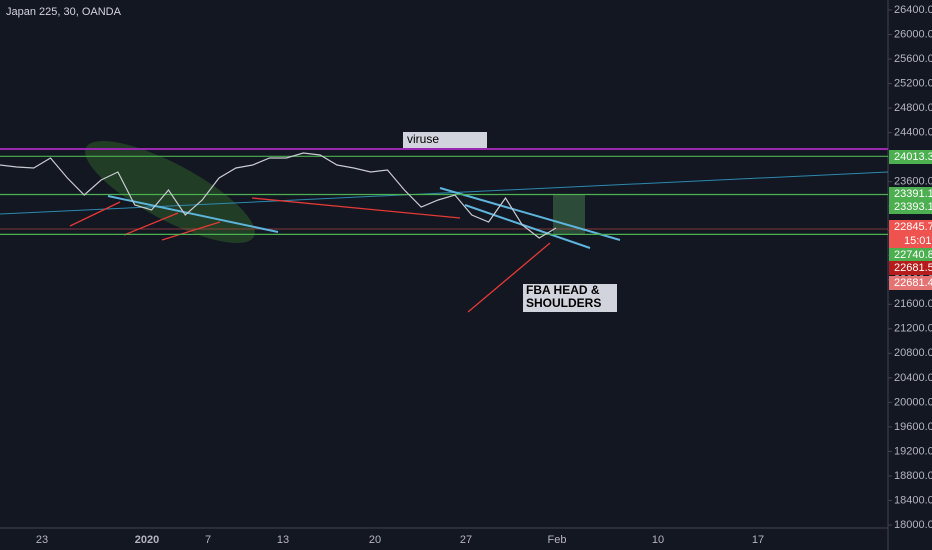 The height and width of the screenshot is (550, 932). I want to click on countdown-box, so click(910, 241).